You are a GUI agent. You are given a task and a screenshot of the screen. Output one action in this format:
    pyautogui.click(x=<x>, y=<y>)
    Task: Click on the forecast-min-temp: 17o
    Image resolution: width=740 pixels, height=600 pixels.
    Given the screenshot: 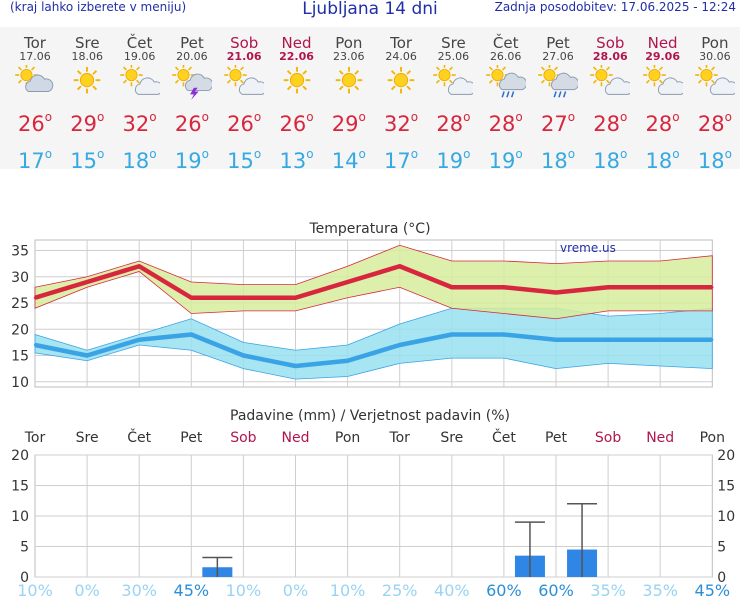 What is the action you would take?
    pyautogui.click(x=35, y=160)
    